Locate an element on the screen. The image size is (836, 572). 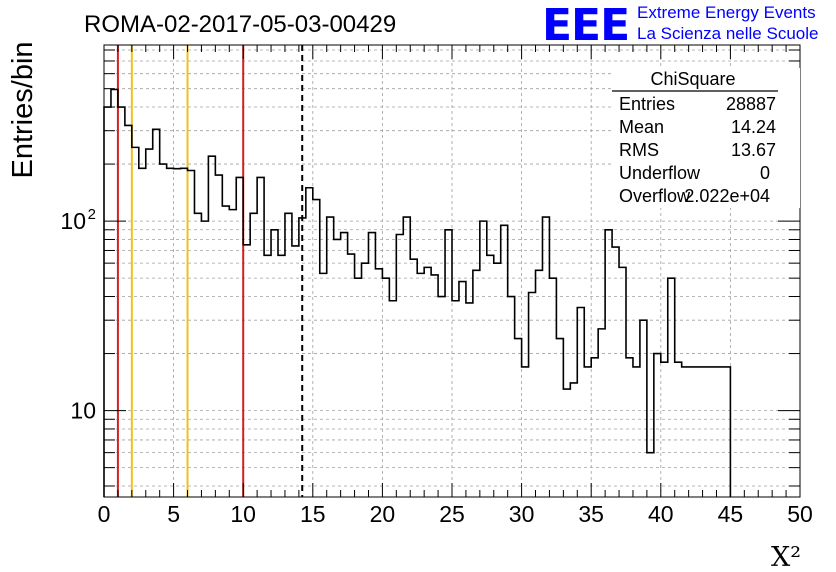
stat-label-overflow: Overflow is located at coordinates (655, 196).